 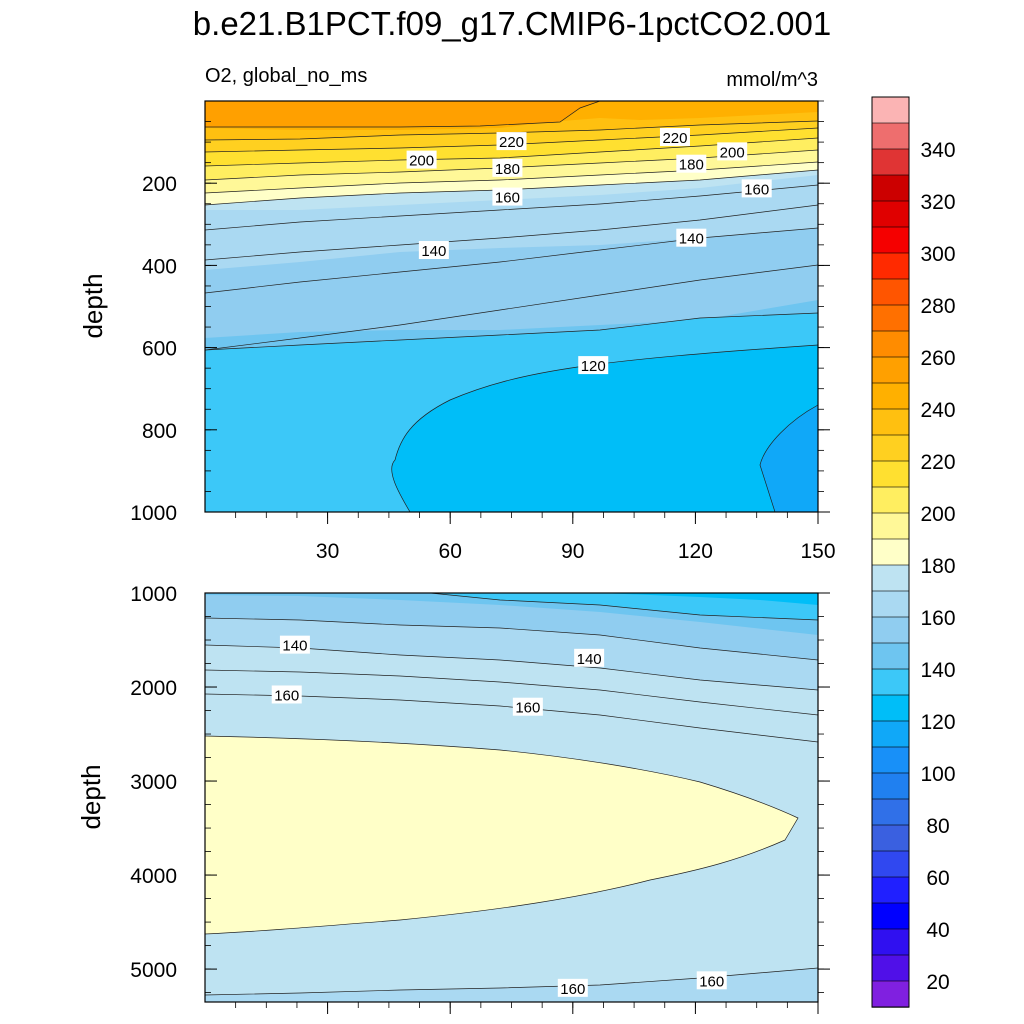 I want to click on colorbar-label: 20, so click(x=937, y=982).